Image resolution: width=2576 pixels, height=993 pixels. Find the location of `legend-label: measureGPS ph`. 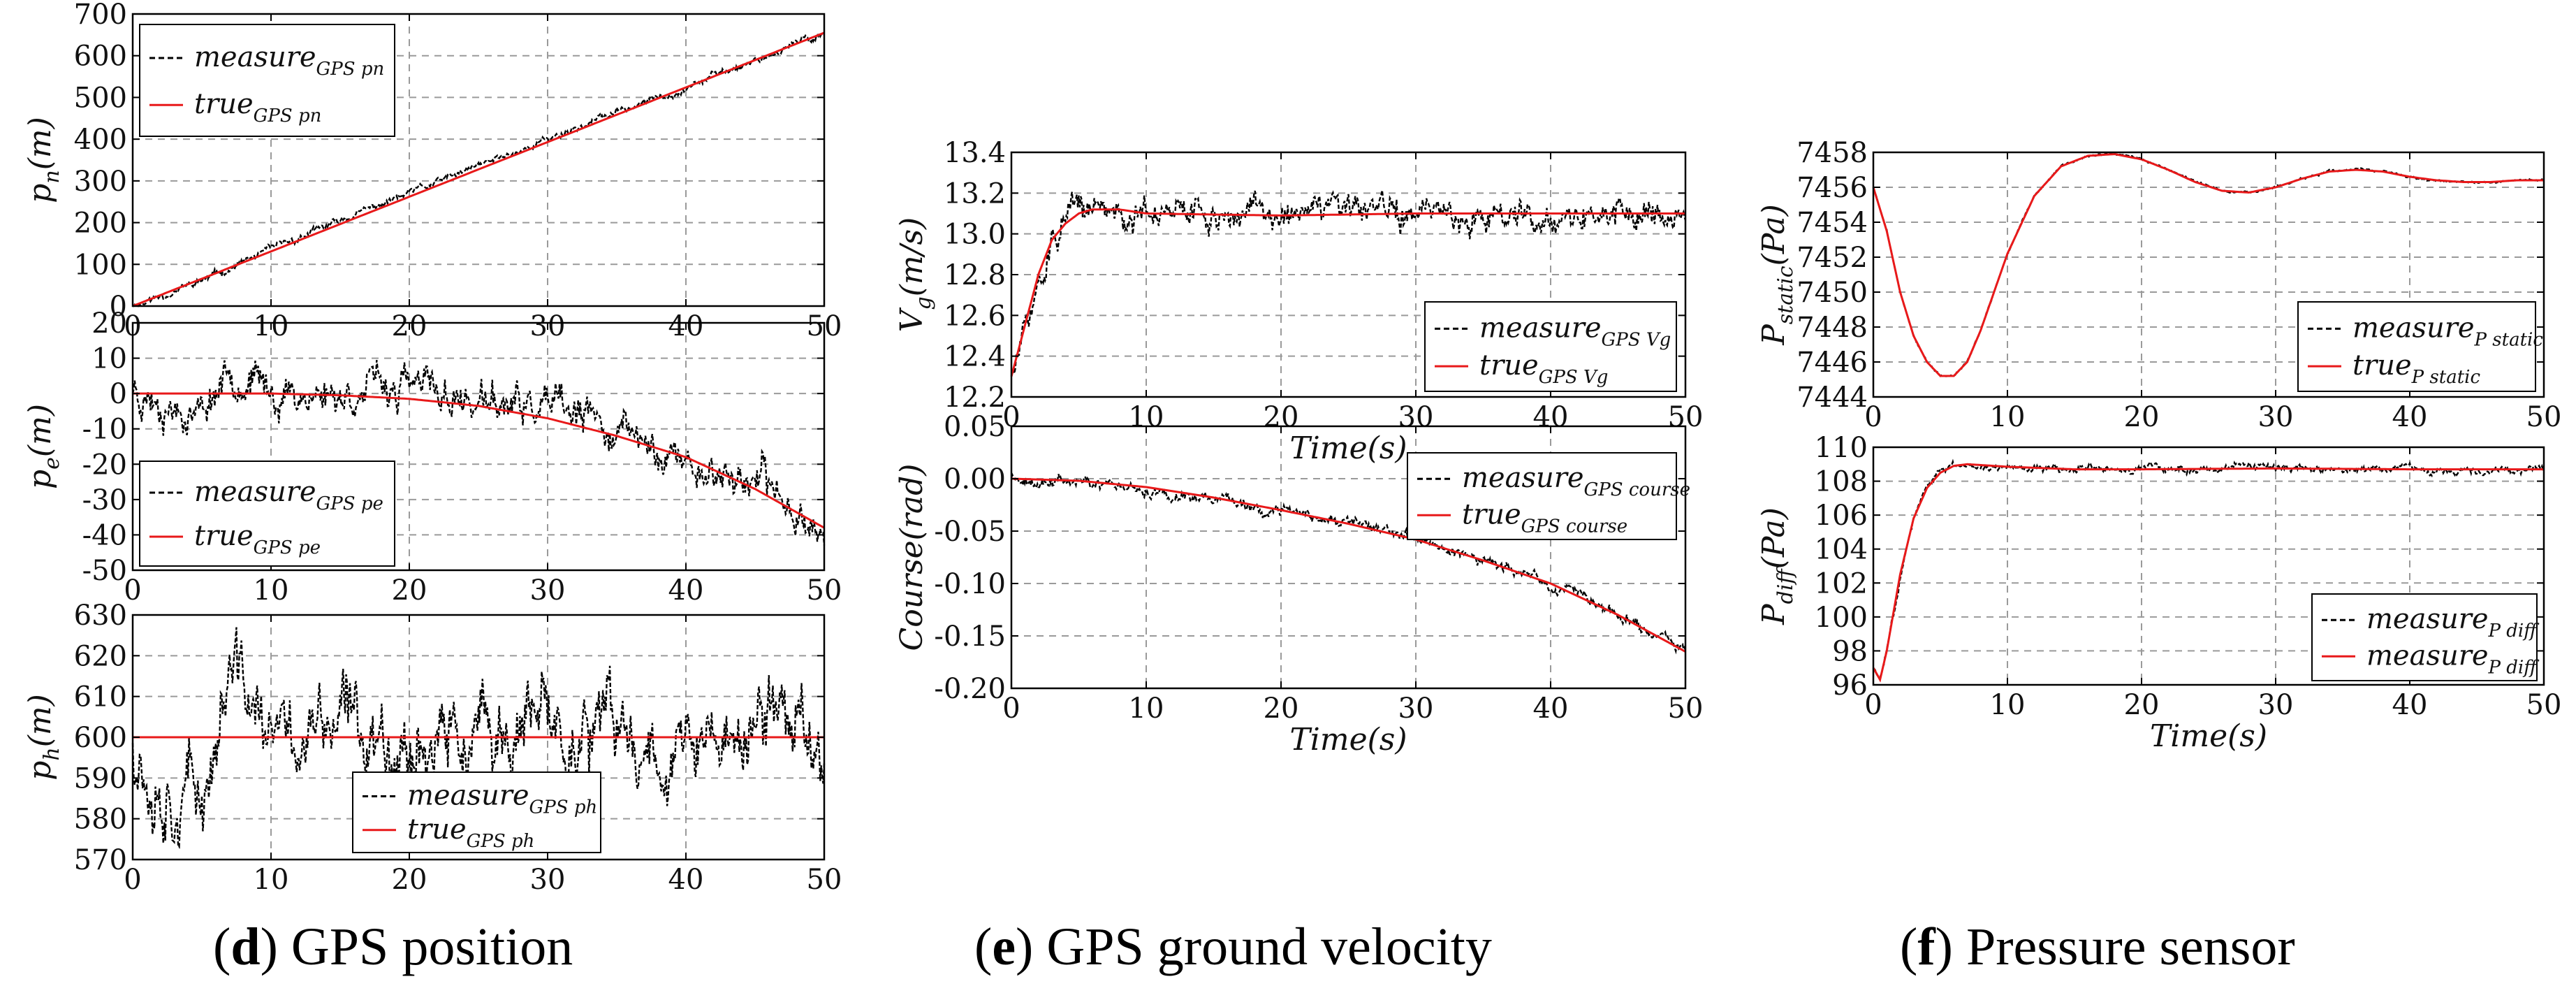

legend-label: measureGPS ph is located at coordinates (502, 799).